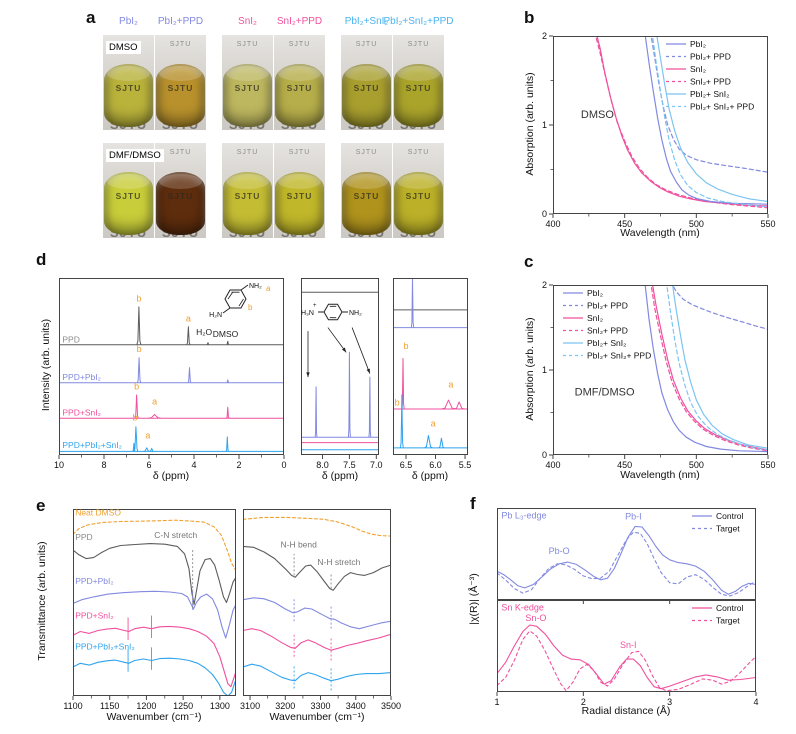 The image size is (796, 734). What do you see at coordinates (356, 706) in the screenshot?
I see `svg-text: 3400` at bounding box center [356, 706].